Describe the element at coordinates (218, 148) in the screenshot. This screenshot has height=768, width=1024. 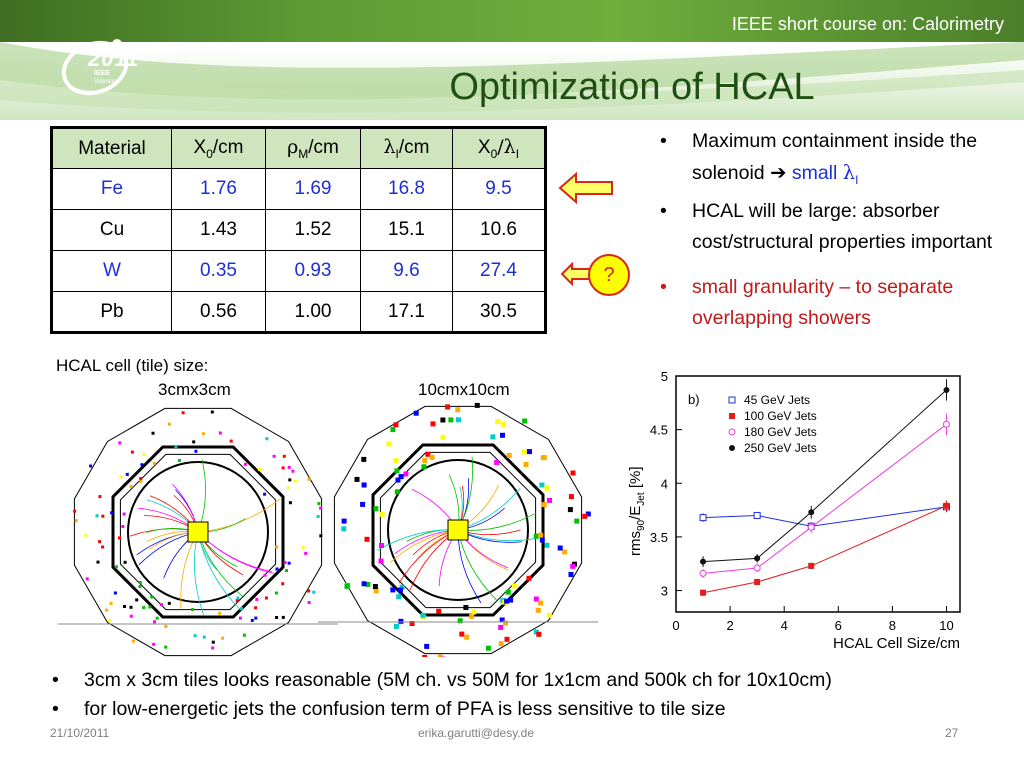
I see `header-radiation-length: X0/cm` at that location.